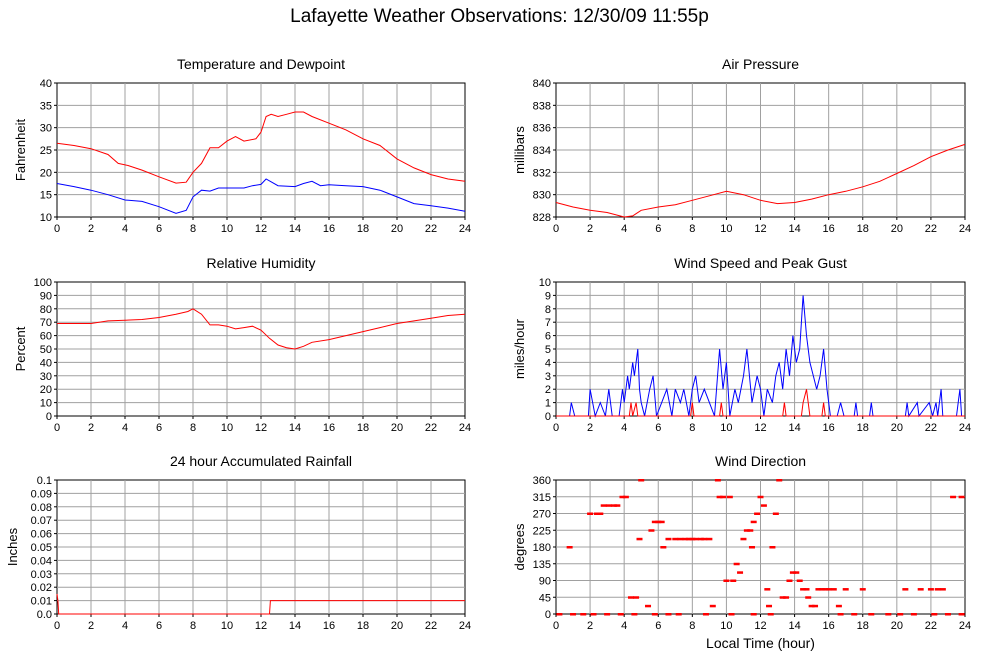  What do you see at coordinates (46, 129) in the screenshot?
I see `y-tick-label: 30` at bounding box center [46, 129].